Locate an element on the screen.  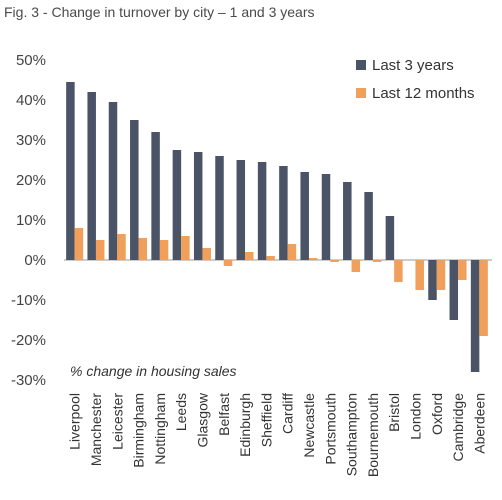
category-label: Newcastle is located at coordinates (309, 425).